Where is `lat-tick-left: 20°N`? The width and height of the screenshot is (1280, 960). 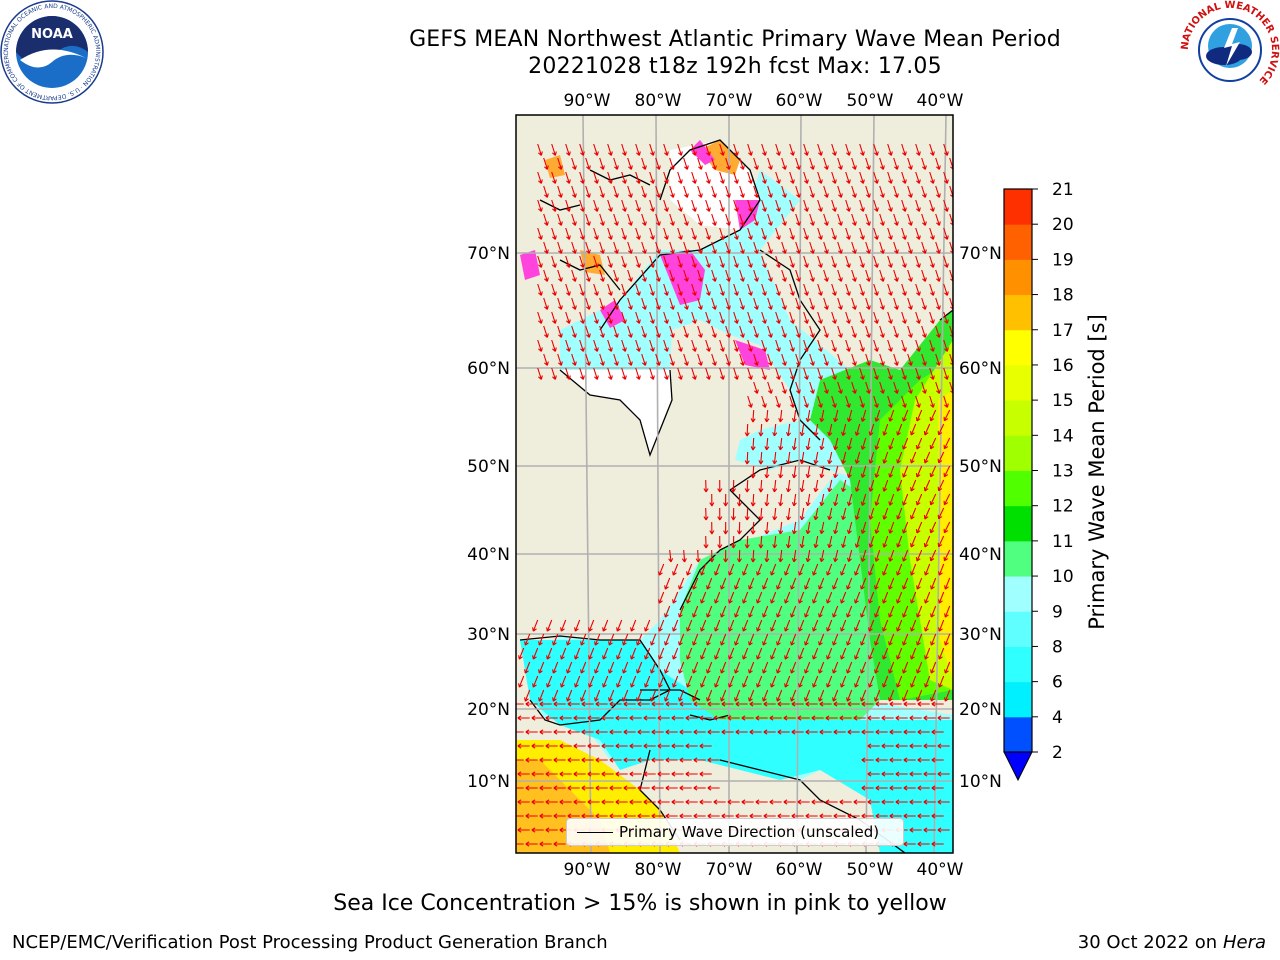 lat-tick-left: 20°N is located at coordinates (488, 710).